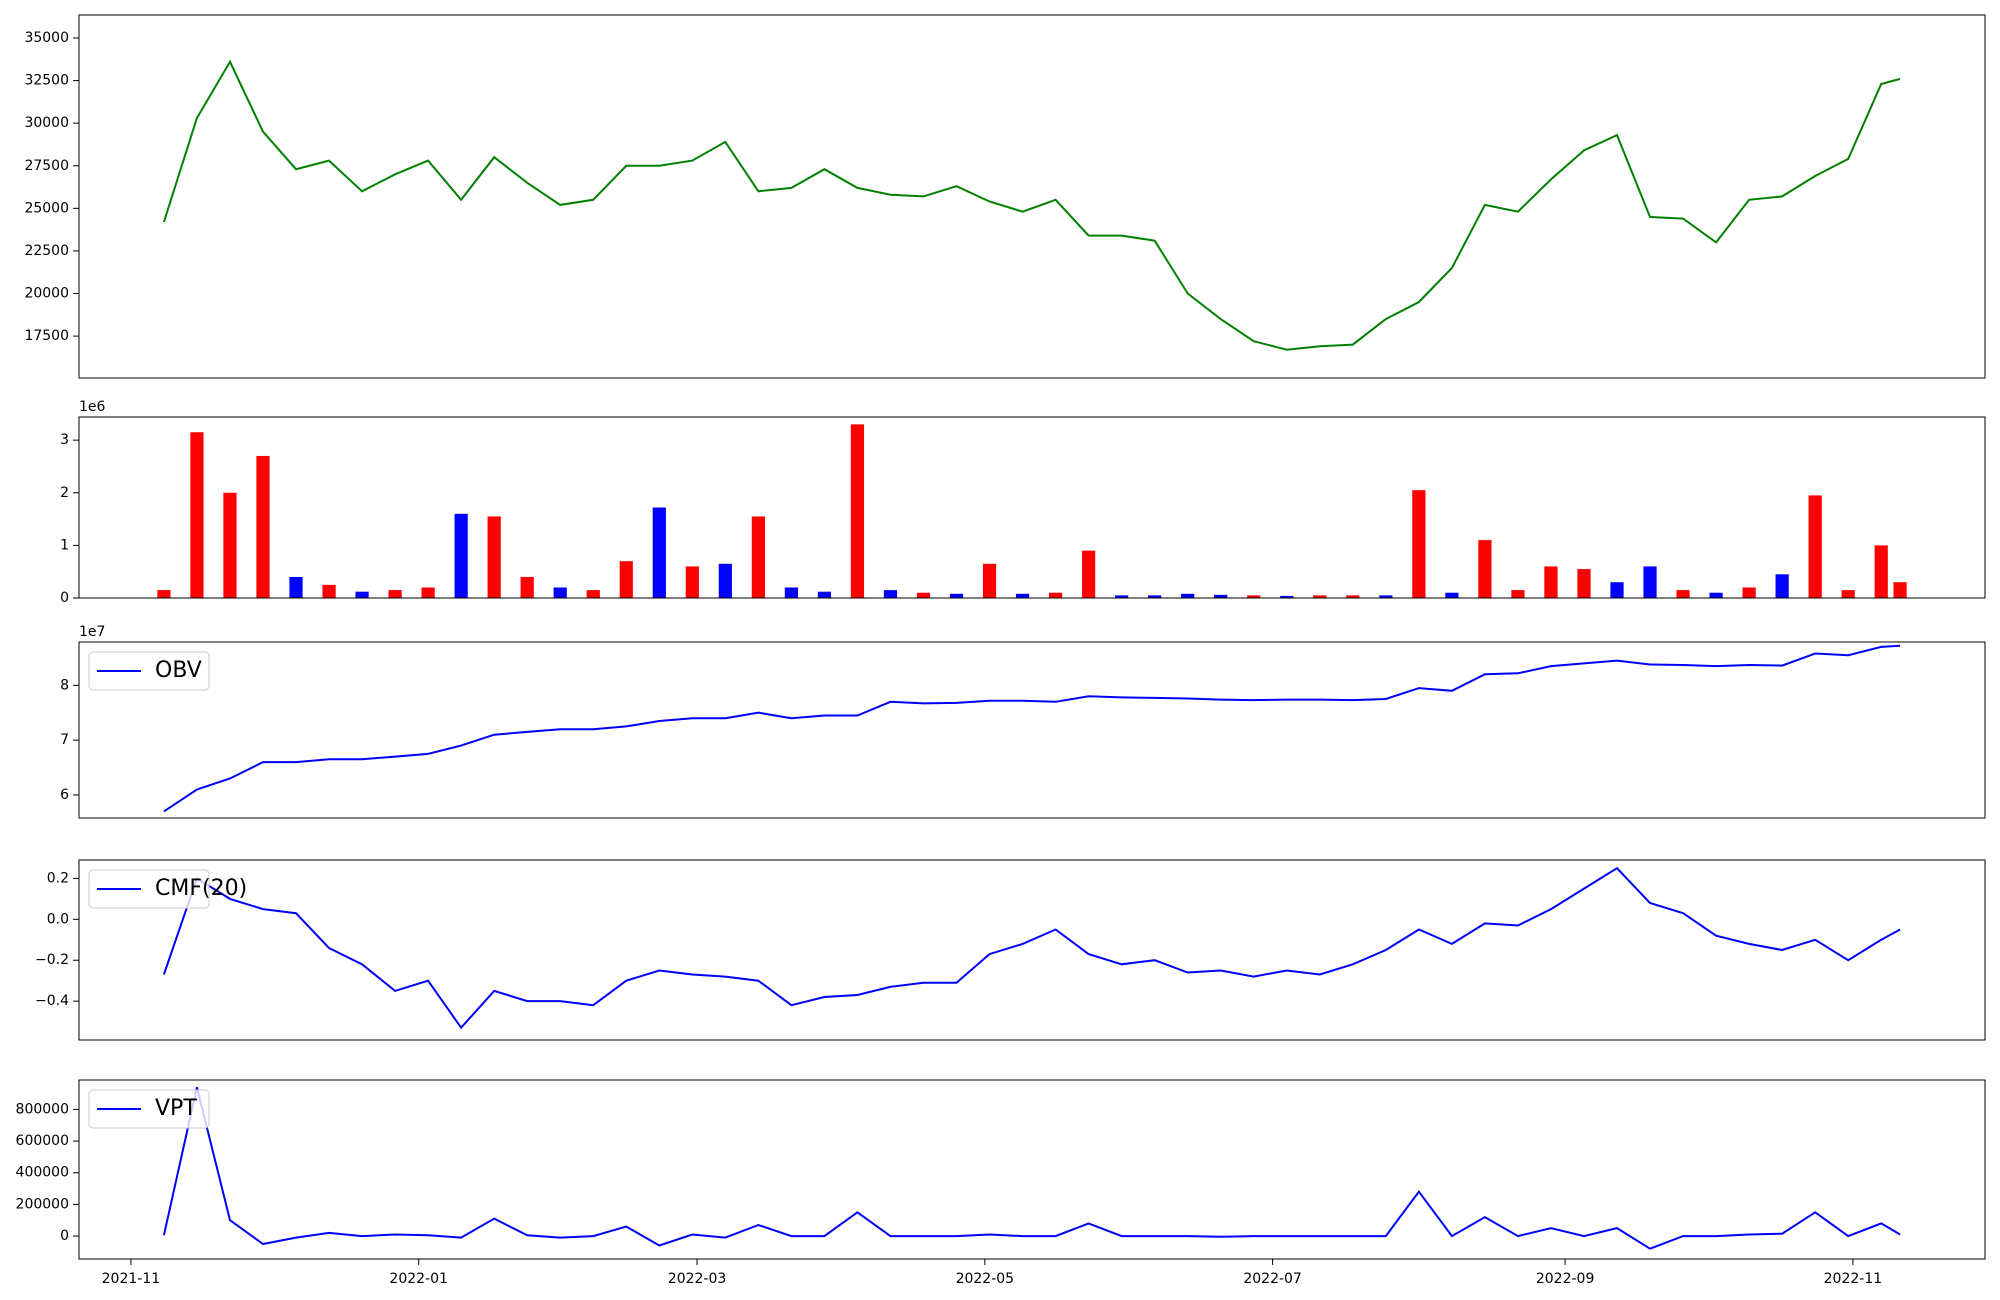 The height and width of the screenshot is (1300, 2000). I want to click on y-tick-label: 8, so click(64, 685).